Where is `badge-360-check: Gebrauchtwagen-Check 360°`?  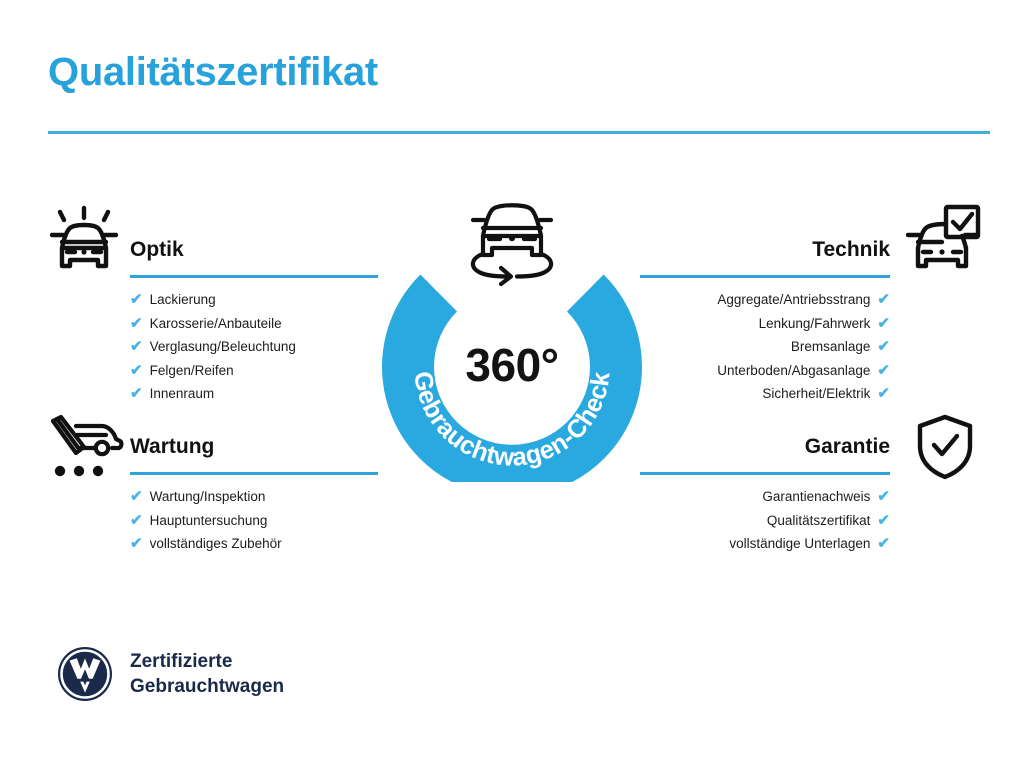
badge-360-check: Gebrauchtwagen-Check 360° is located at coordinates (512, 344).